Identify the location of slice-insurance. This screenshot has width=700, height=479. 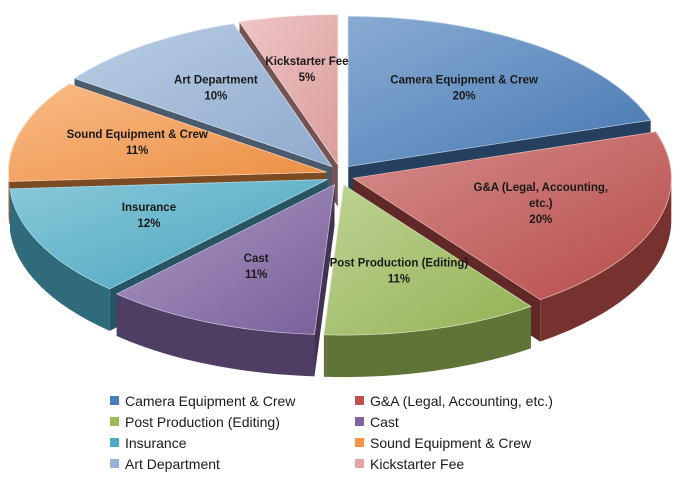
(168, 234).